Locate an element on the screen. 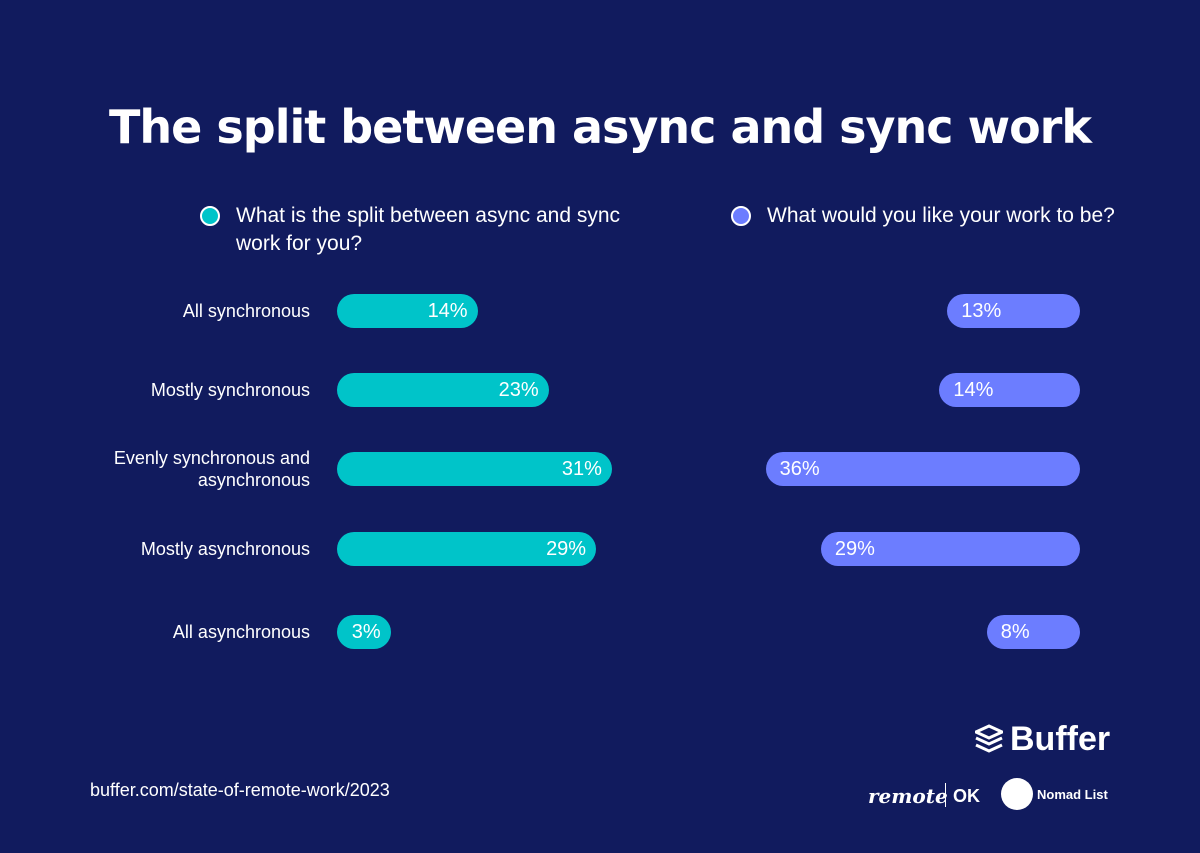 Image resolution: width=1200 pixels, height=853 pixels. logo: Nomad List is located at coordinates (1072, 794).